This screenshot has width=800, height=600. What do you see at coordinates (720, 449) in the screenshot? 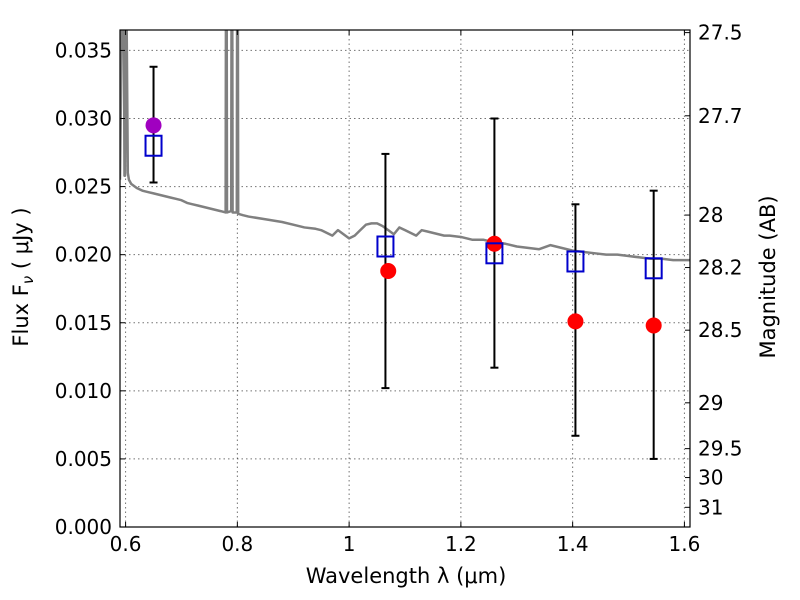
I see `right-tick-label: 29.5` at bounding box center [720, 449].